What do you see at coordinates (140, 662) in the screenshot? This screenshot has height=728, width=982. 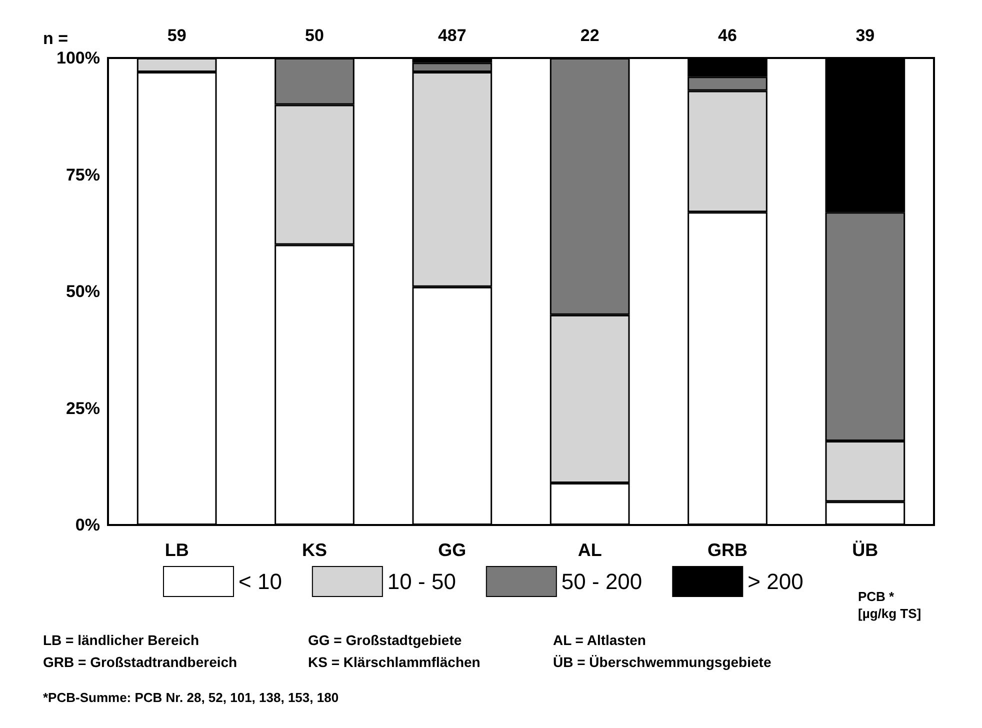 I see `text: GRB = Großstadtrandbereich` at bounding box center [140, 662].